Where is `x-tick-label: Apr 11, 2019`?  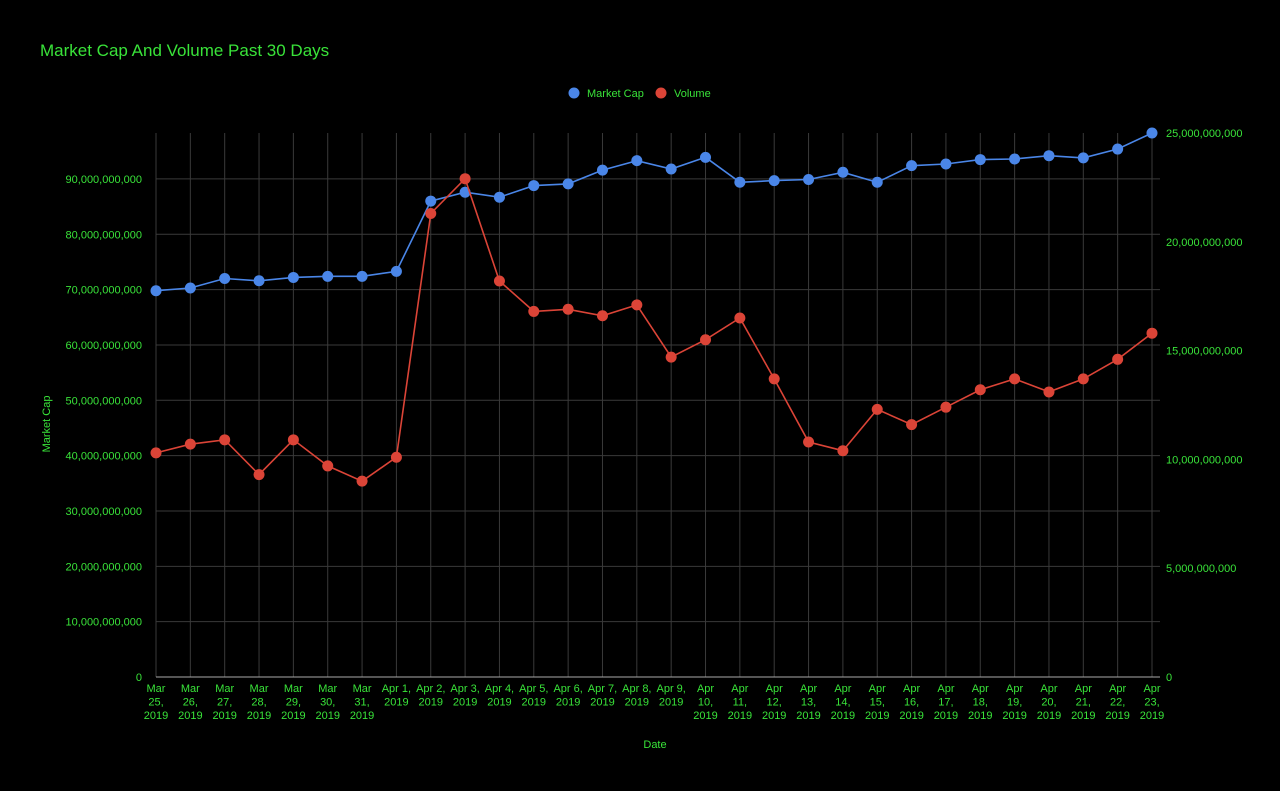
x-tick-label: Apr 11, 2019 is located at coordinates (740, 702).